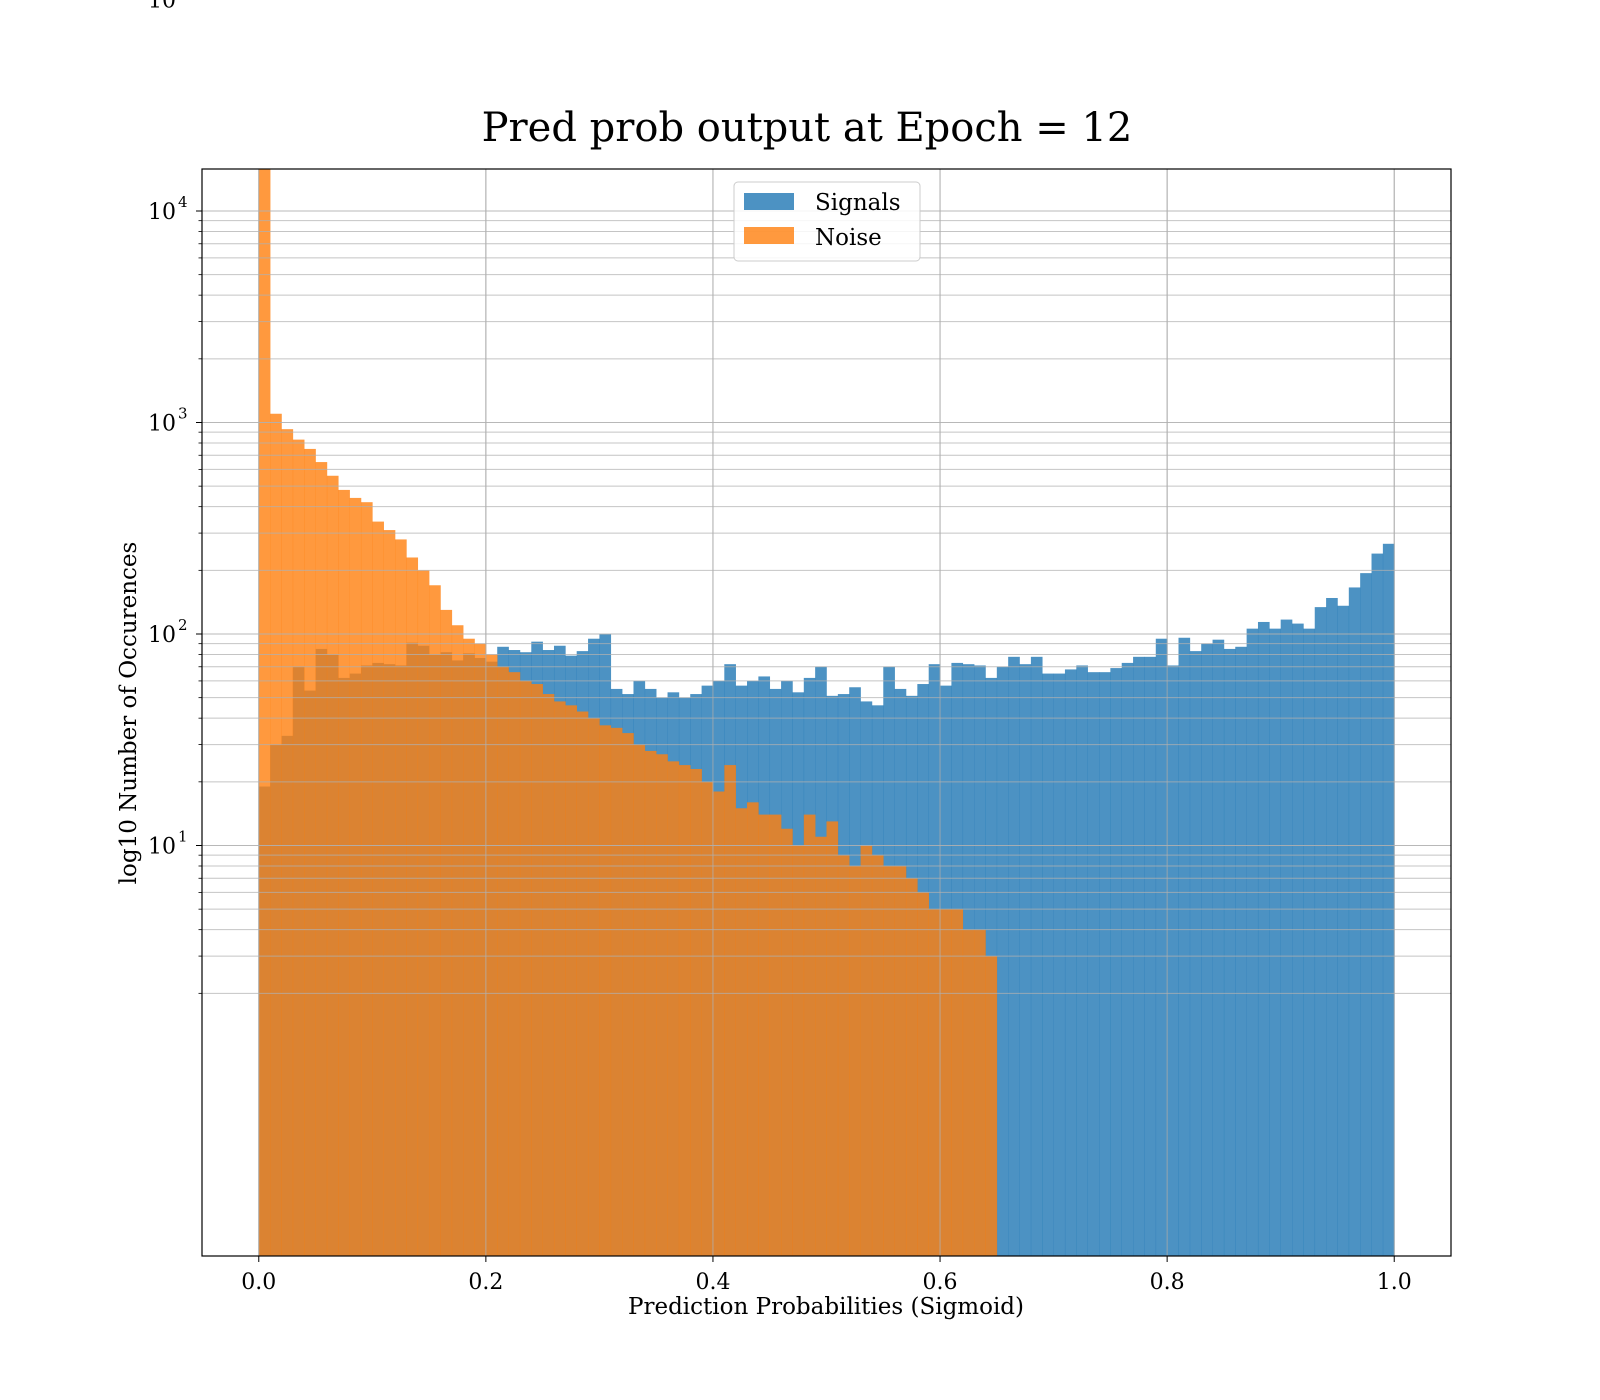 Image resolution: width=1600 pixels, height=1400 pixels. Describe the element at coordinates (827, 221) in the screenshot. I see `legend: Signals Noise` at that location.